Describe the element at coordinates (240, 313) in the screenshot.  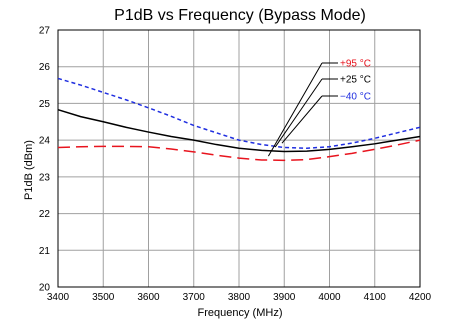
I see `x-axis-label: Frequency (MHz)` at that location.